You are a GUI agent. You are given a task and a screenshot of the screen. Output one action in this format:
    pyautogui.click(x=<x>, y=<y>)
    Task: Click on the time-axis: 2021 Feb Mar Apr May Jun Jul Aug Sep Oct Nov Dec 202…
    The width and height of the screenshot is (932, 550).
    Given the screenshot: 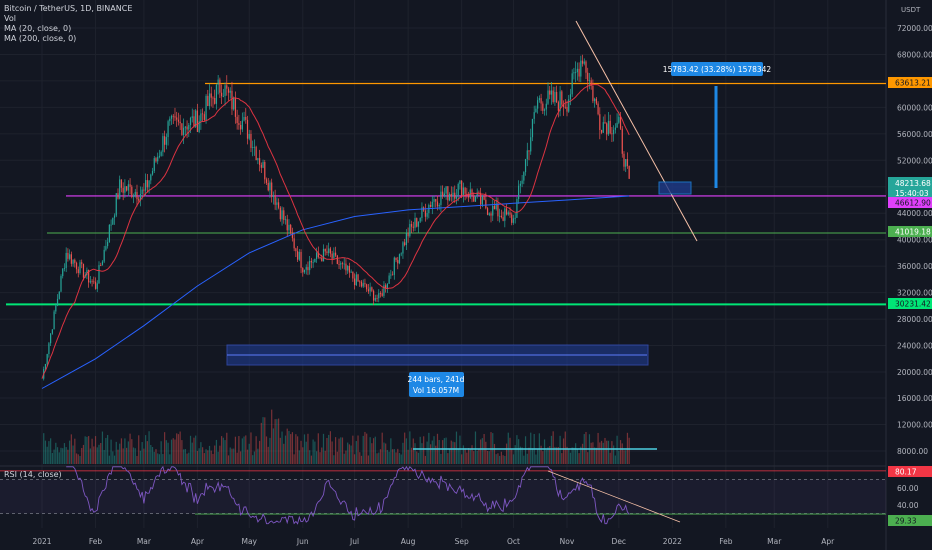 What is the action you would take?
    pyautogui.click(x=433, y=541)
    